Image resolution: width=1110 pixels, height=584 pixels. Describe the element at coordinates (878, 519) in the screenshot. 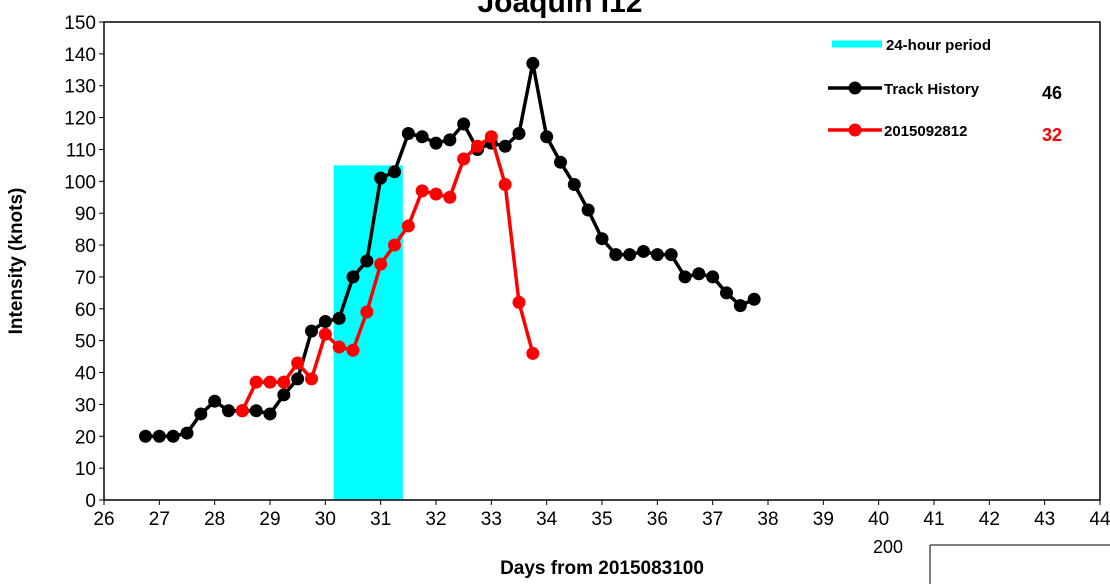

I see `x-tick-label: 40` at that location.